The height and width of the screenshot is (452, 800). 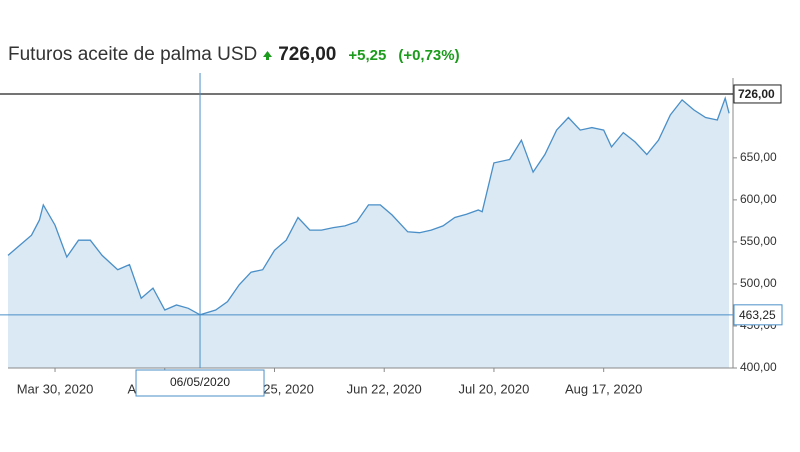 I want to click on last-price-box, so click(x=757, y=94).